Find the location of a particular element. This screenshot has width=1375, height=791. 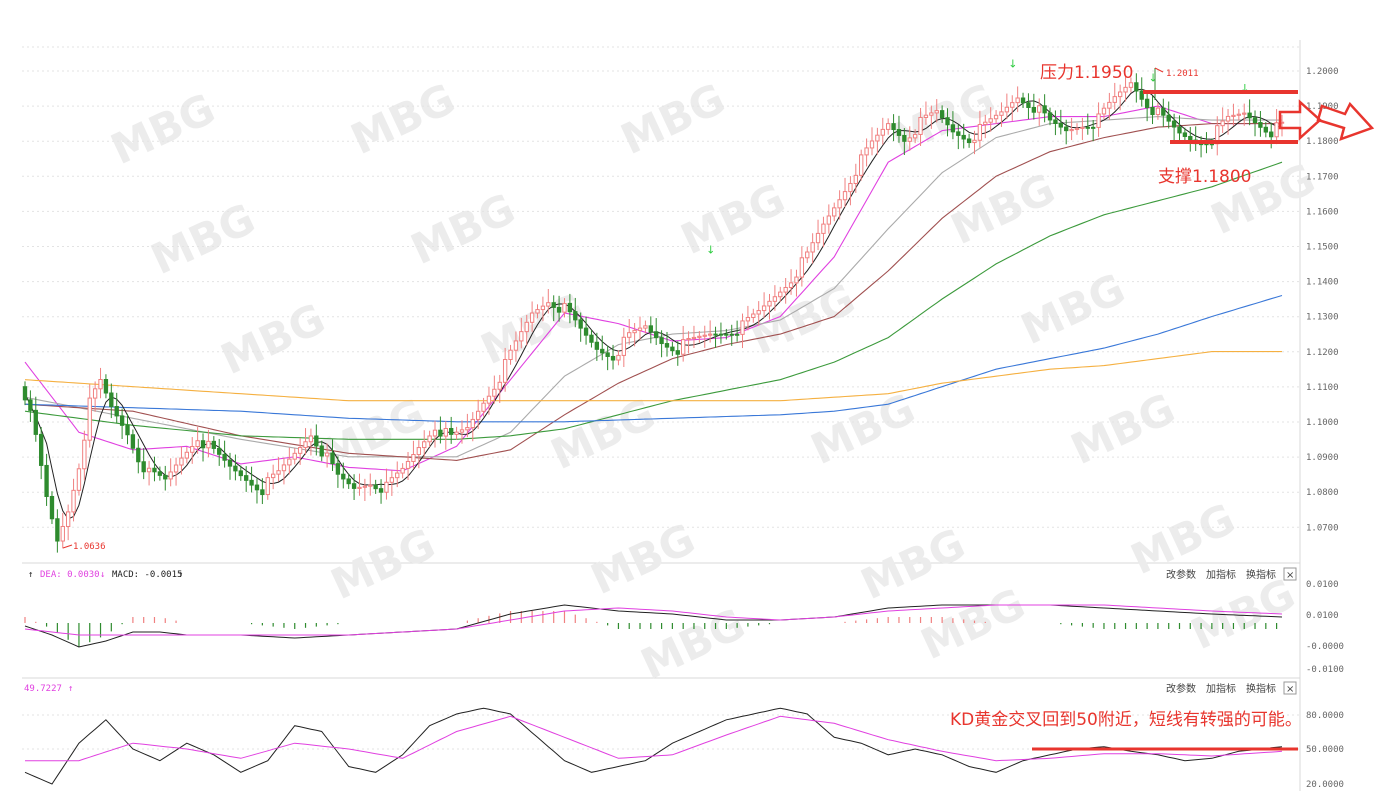

kd-y-tick-label: 80.0000 is located at coordinates (1325, 716).